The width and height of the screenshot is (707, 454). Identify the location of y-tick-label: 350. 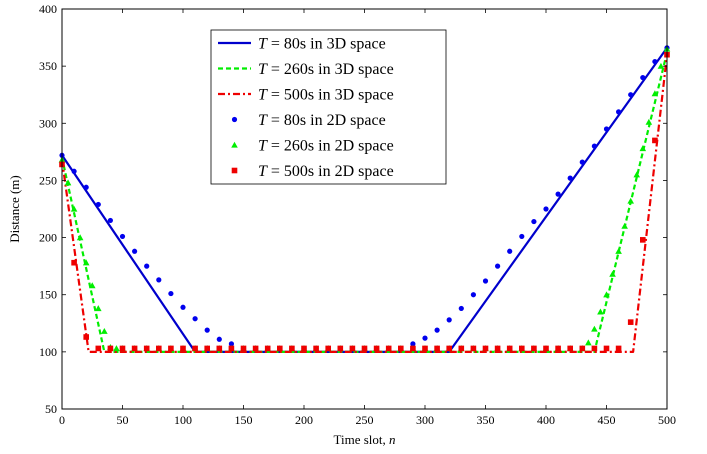
(48, 66).